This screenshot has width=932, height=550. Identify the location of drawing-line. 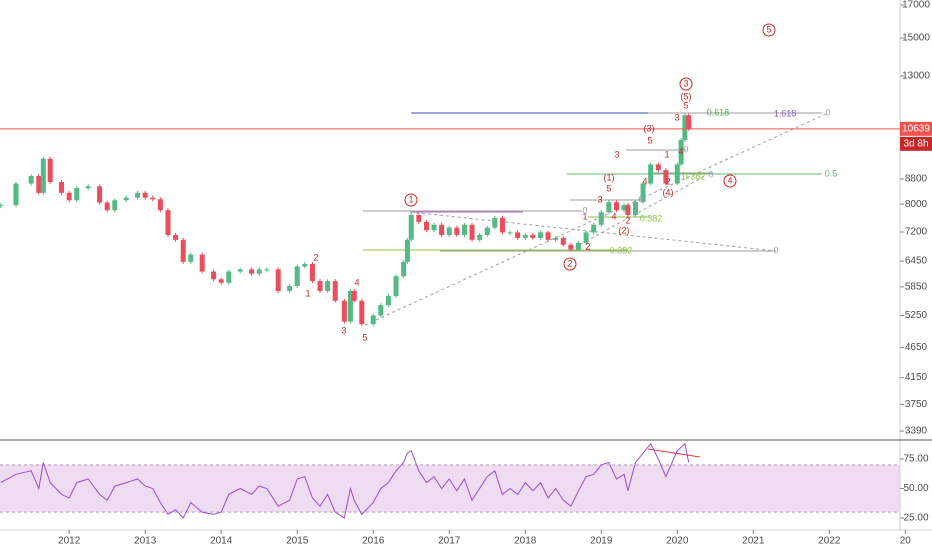
(674, 453).